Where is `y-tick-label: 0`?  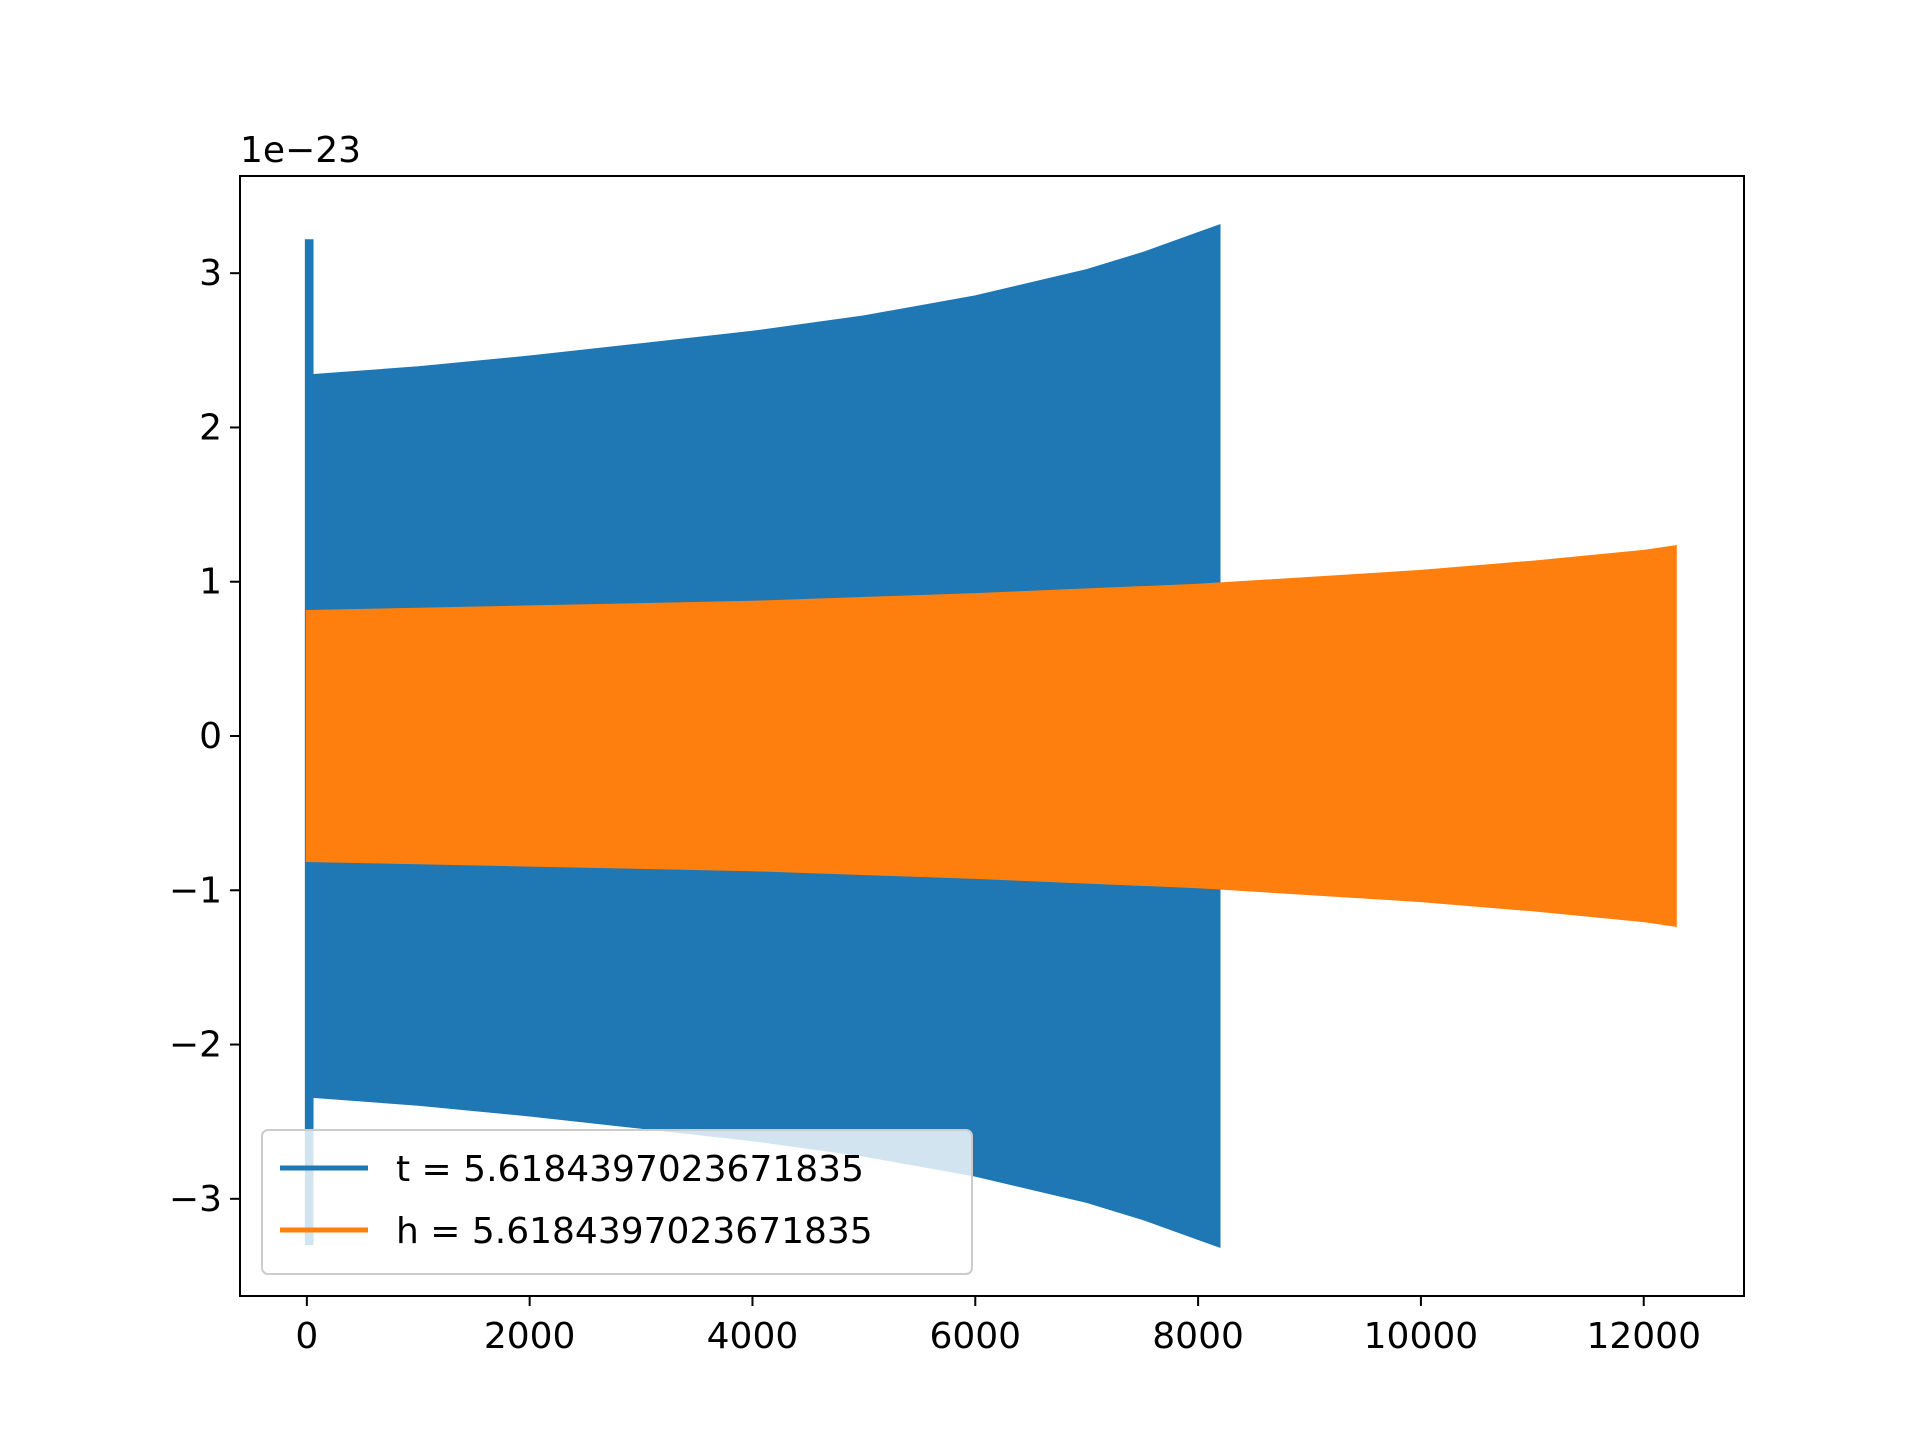 y-tick-label: 0 is located at coordinates (210, 736).